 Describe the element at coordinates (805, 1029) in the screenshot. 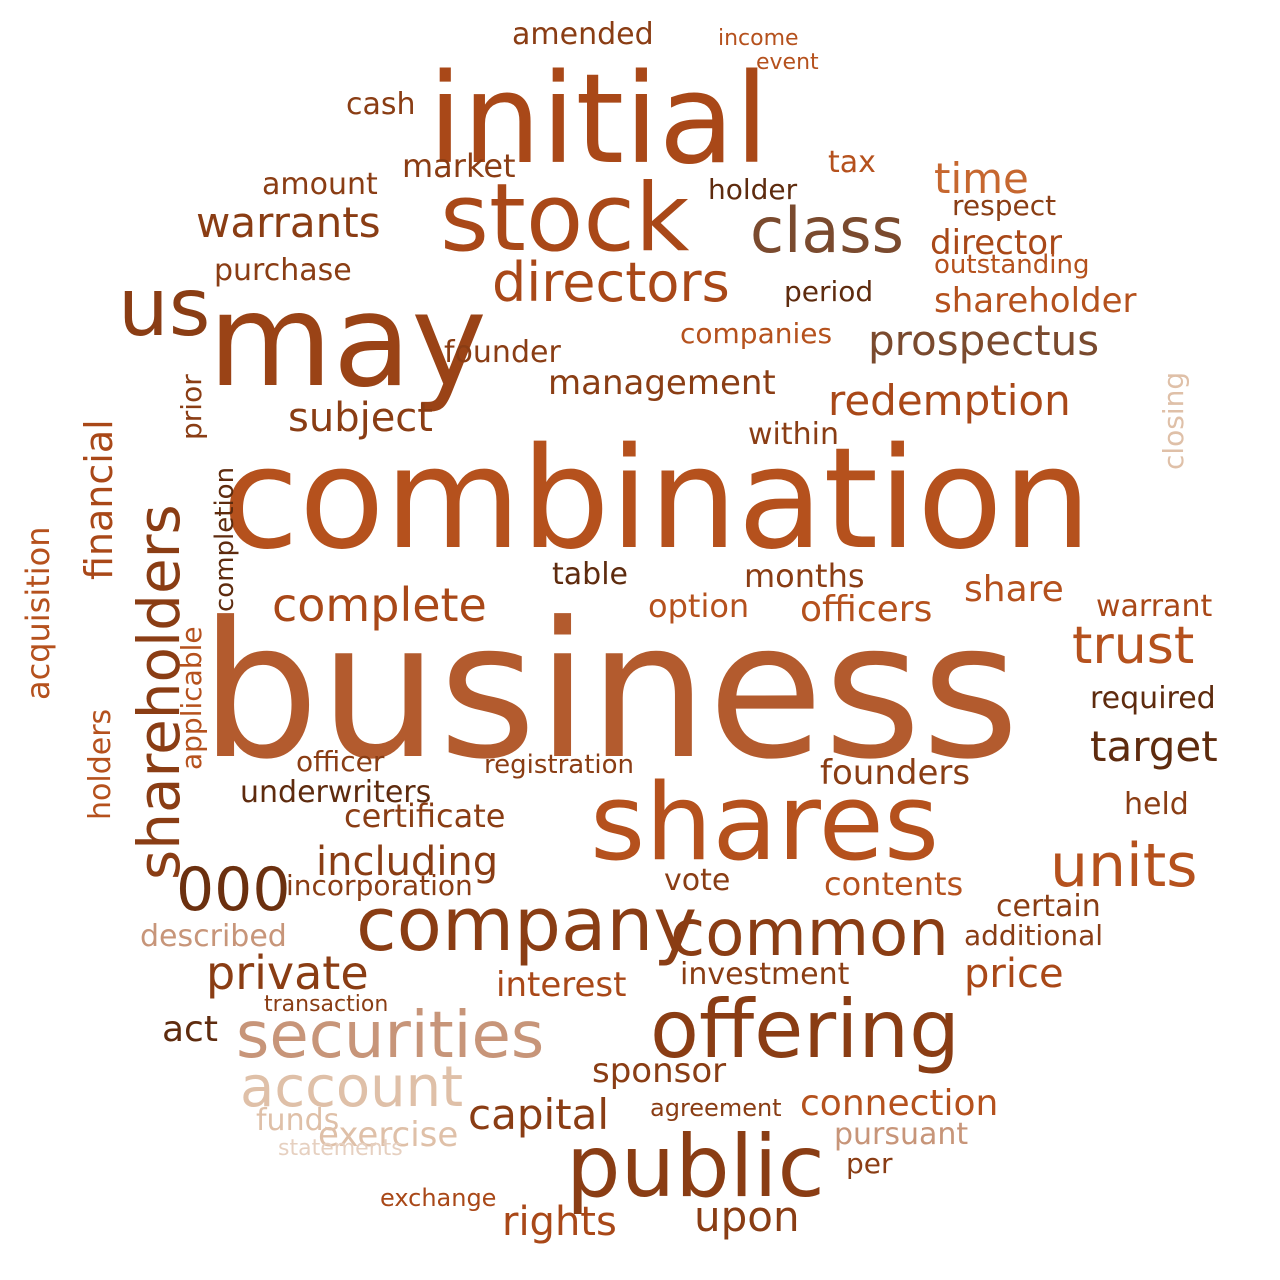

I see `word-offering: offering` at that location.